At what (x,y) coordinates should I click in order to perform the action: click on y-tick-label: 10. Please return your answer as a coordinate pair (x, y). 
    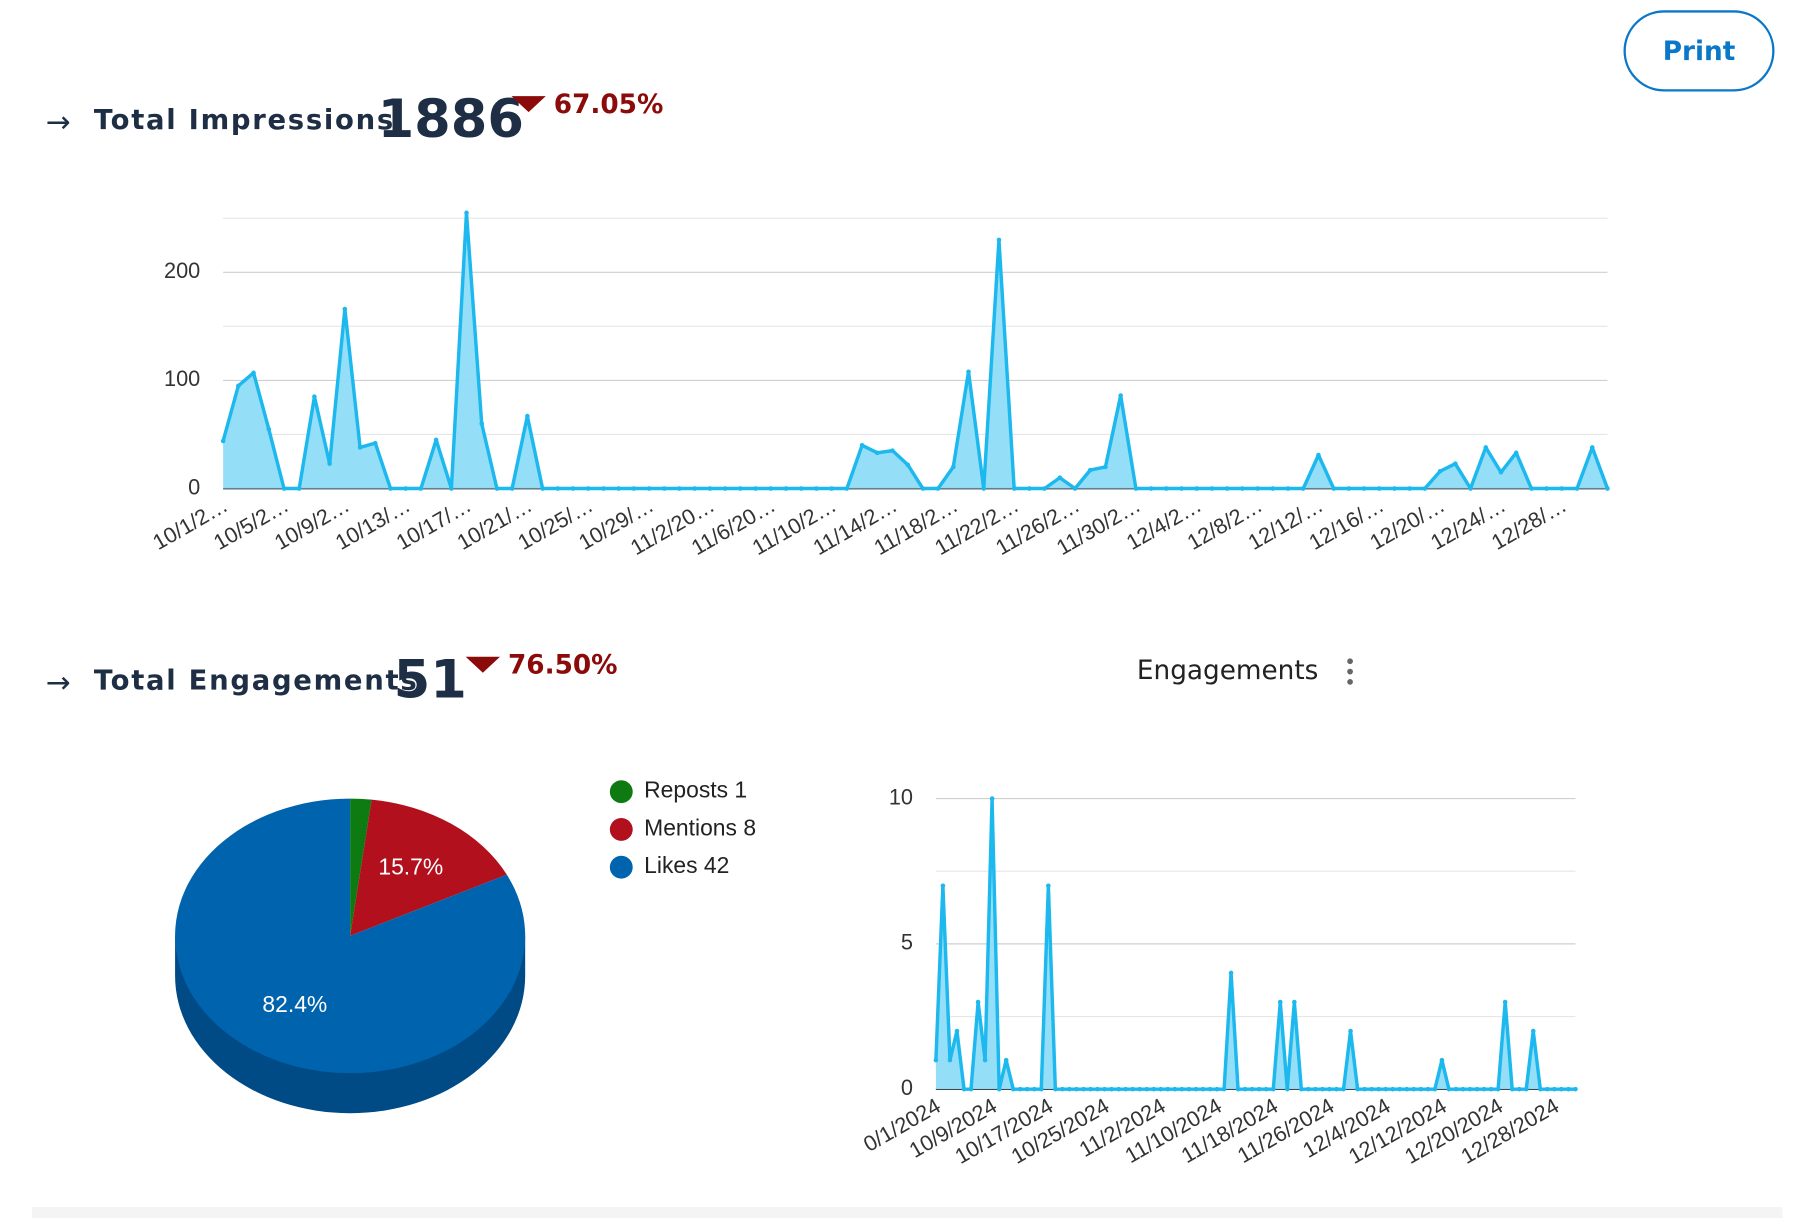
    Looking at the image, I should click on (901, 796).